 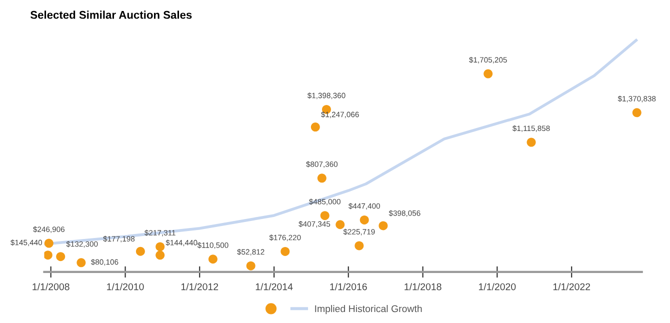 What do you see at coordinates (199, 286) in the screenshot?
I see `x-tick-label: 1/1/2012` at bounding box center [199, 286].